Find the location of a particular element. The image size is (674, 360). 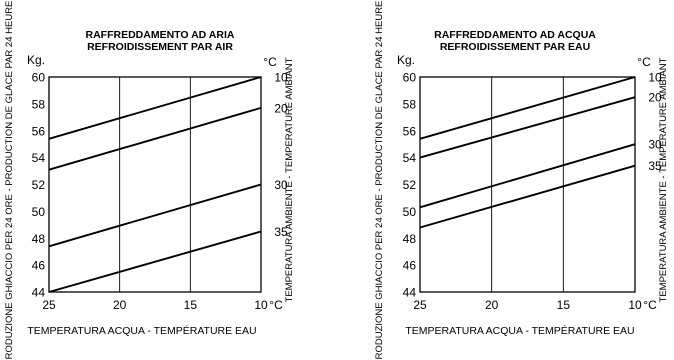

chart-title-line-1: RAFFREDDAMENTO AD ACQUA is located at coordinates (515, 35).